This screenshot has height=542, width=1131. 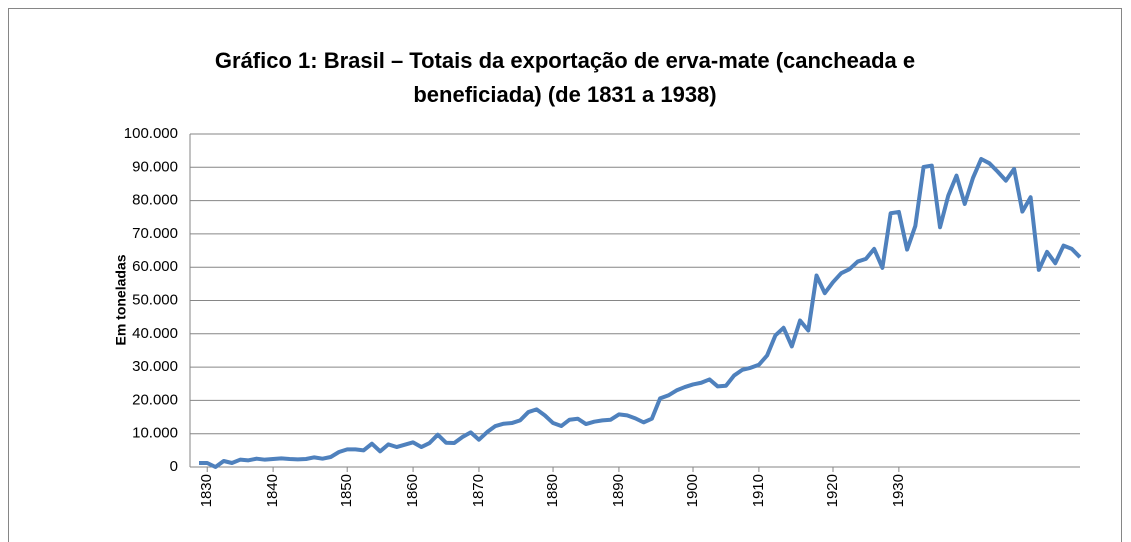 I want to click on y-tick-label: 90.000, so click(x=155, y=166).